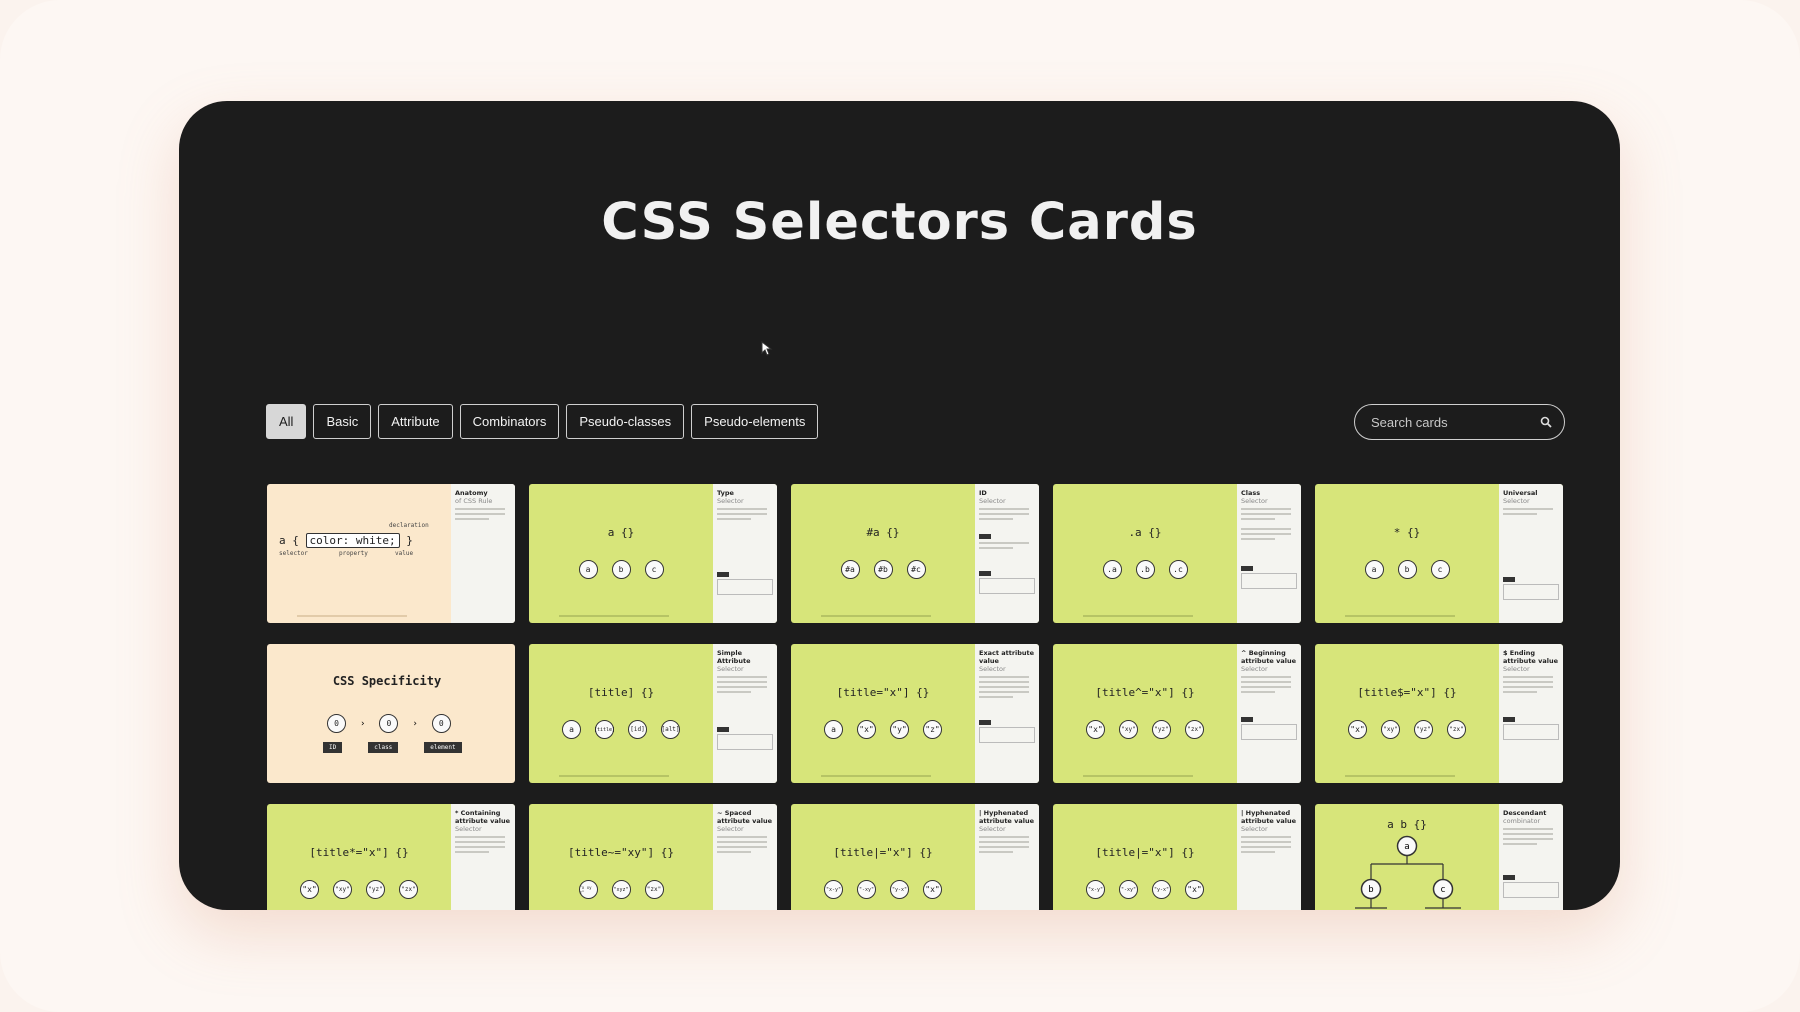  I want to click on search-box, so click(1459, 422).